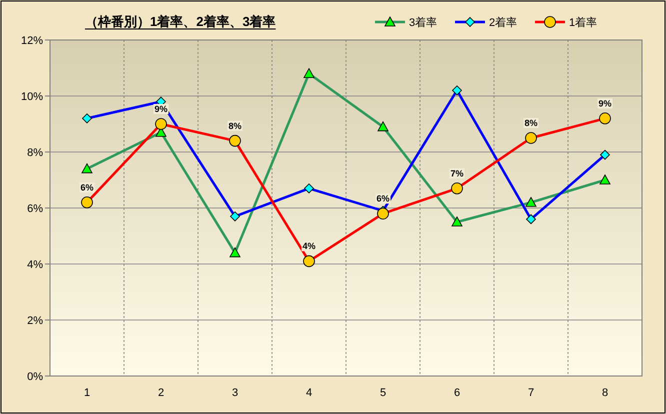 Image resolution: width=666 pixels, height=414 pixels. Describe the element at coordinates (35, 153) in the screenshot. I see `y-tick-label: 8%` at that location.